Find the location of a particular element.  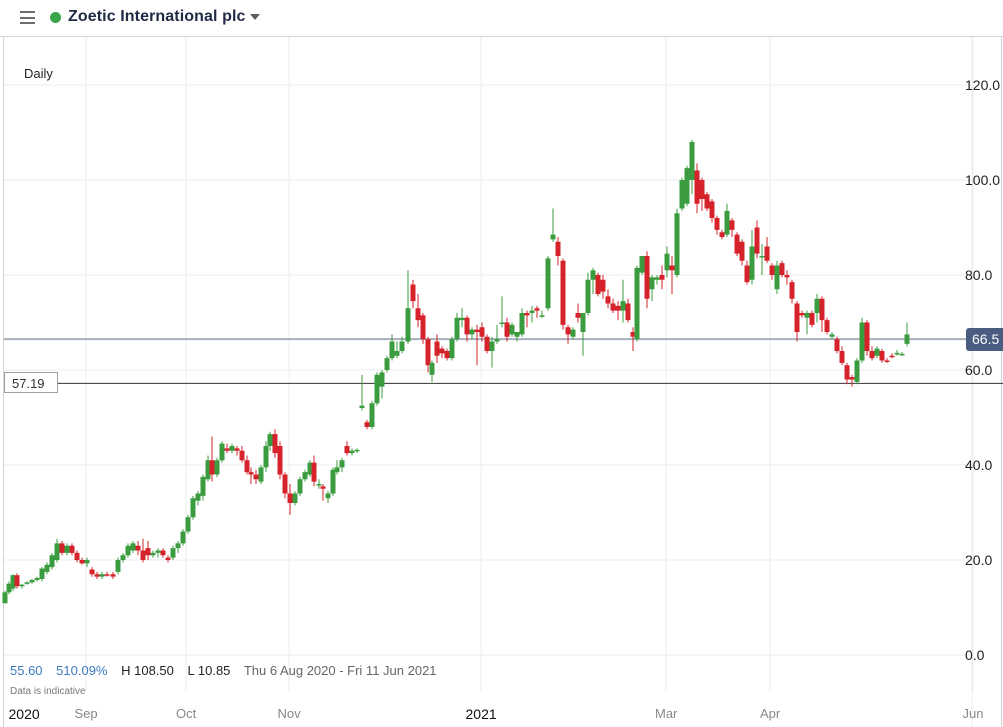

x-tick-label: Mar is located at coordinates (666, 713).